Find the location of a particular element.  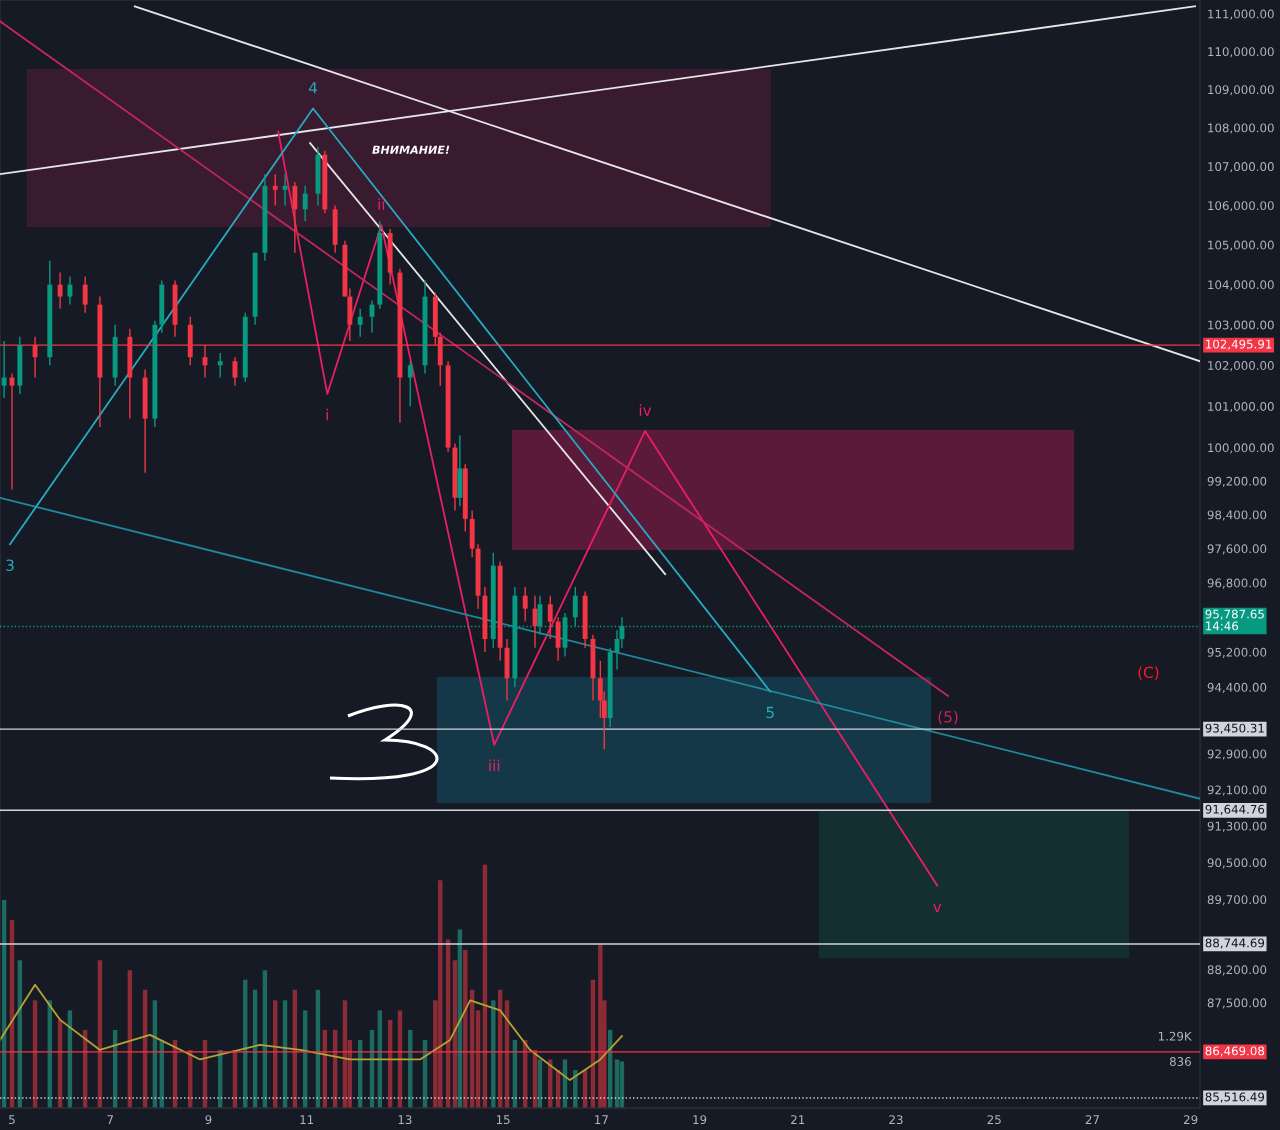

y-tick-label: 92,900.00 is located at coordinates (1237, 754).